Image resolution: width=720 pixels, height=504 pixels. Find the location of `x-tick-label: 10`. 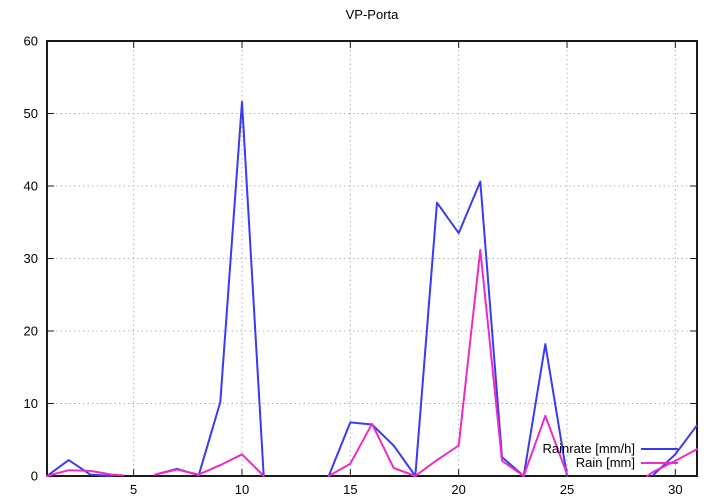

x-tick-label: 10 is located at coordinates (242, 489).